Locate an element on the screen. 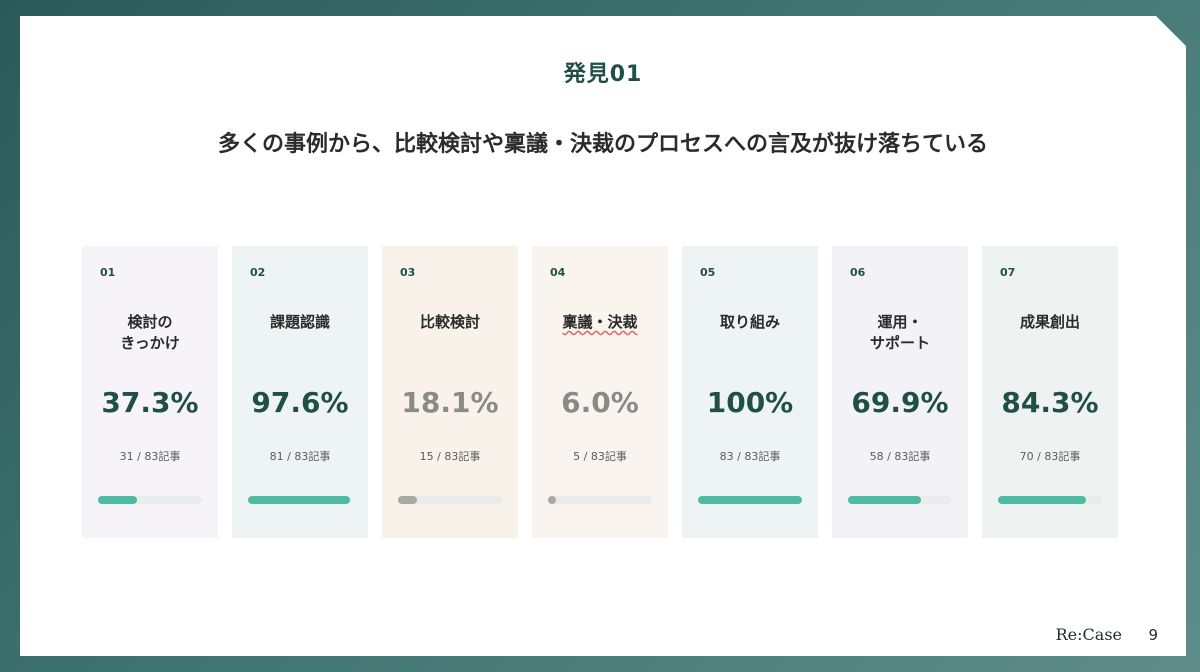 This screenshot has height=672, width=1200. card-number: 07 is located at coordinates (1008, 272).